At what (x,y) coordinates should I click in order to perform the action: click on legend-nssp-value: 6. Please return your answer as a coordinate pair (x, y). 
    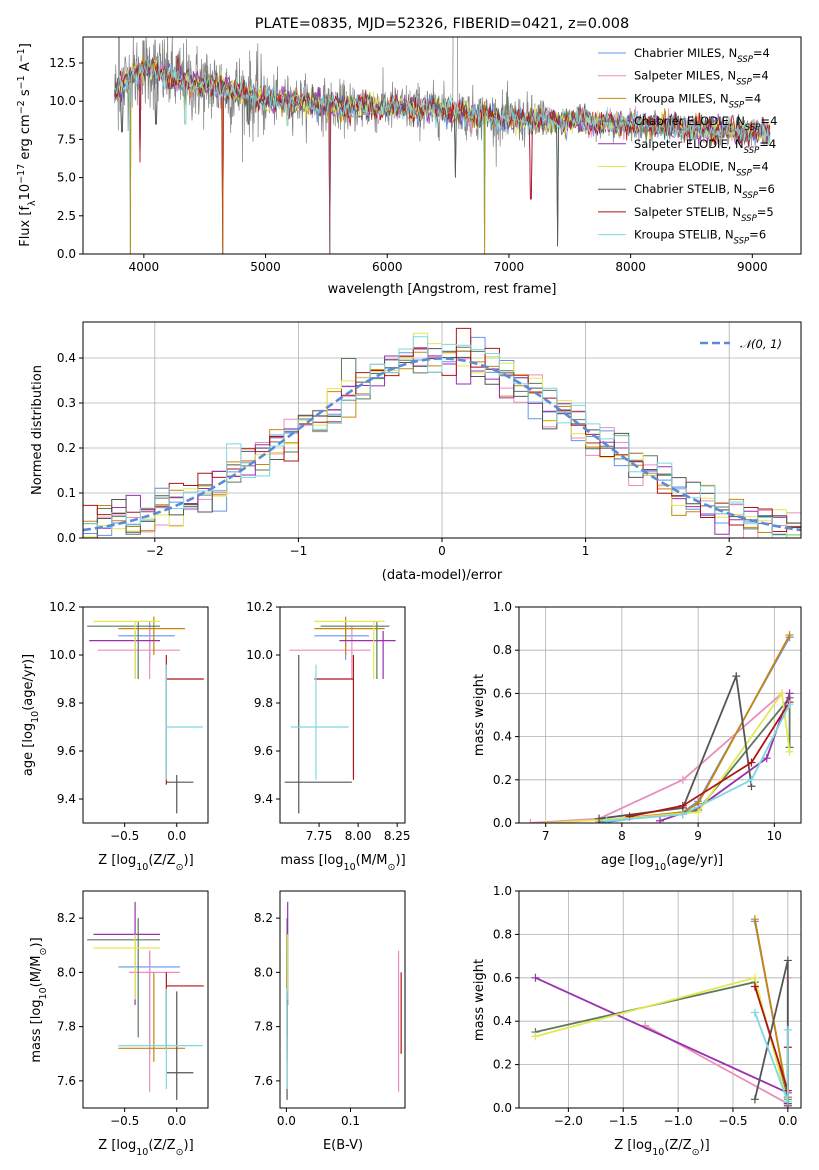
    Looking at the image, I should click on (771, 189).